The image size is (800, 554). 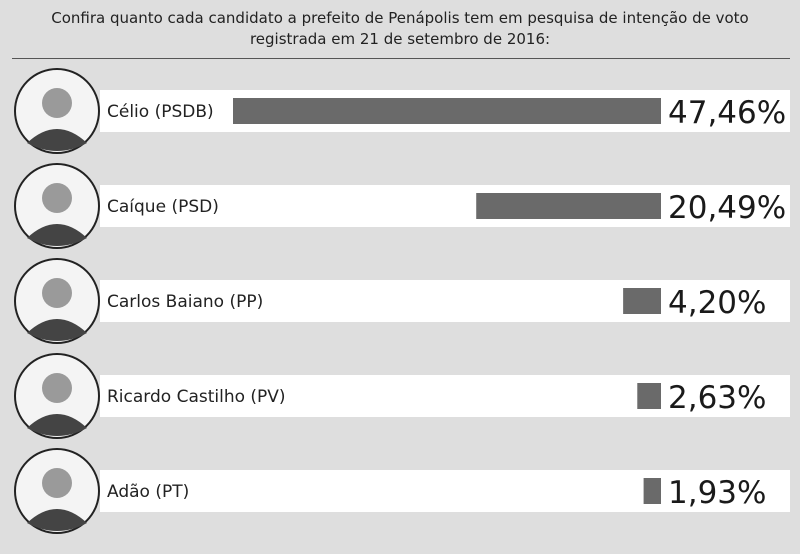 What do you see at coordinates (717, 398) in the screenshot?
I see `value-label: 2,63%` at bounding box center [717, 398].